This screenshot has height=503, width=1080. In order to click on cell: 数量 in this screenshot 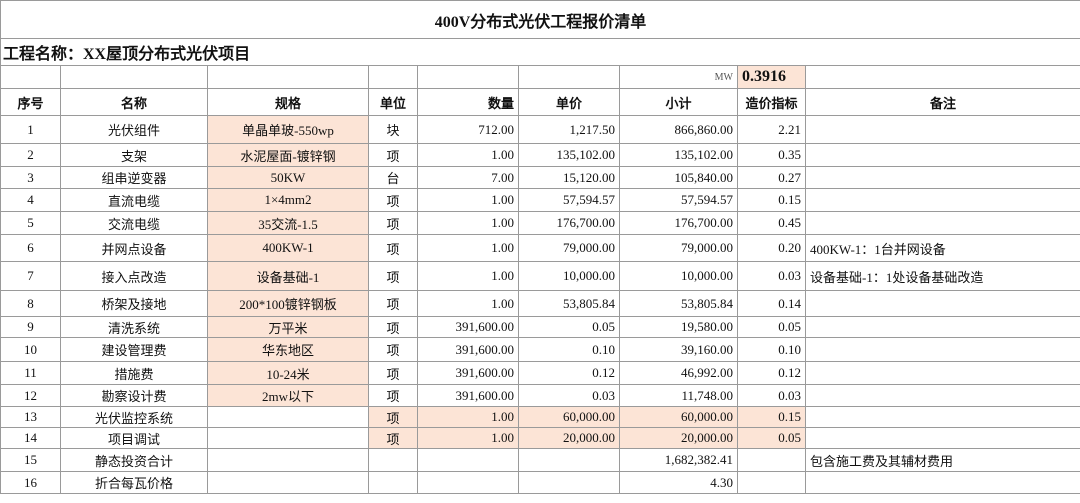, I will do `click(468, 102)`.